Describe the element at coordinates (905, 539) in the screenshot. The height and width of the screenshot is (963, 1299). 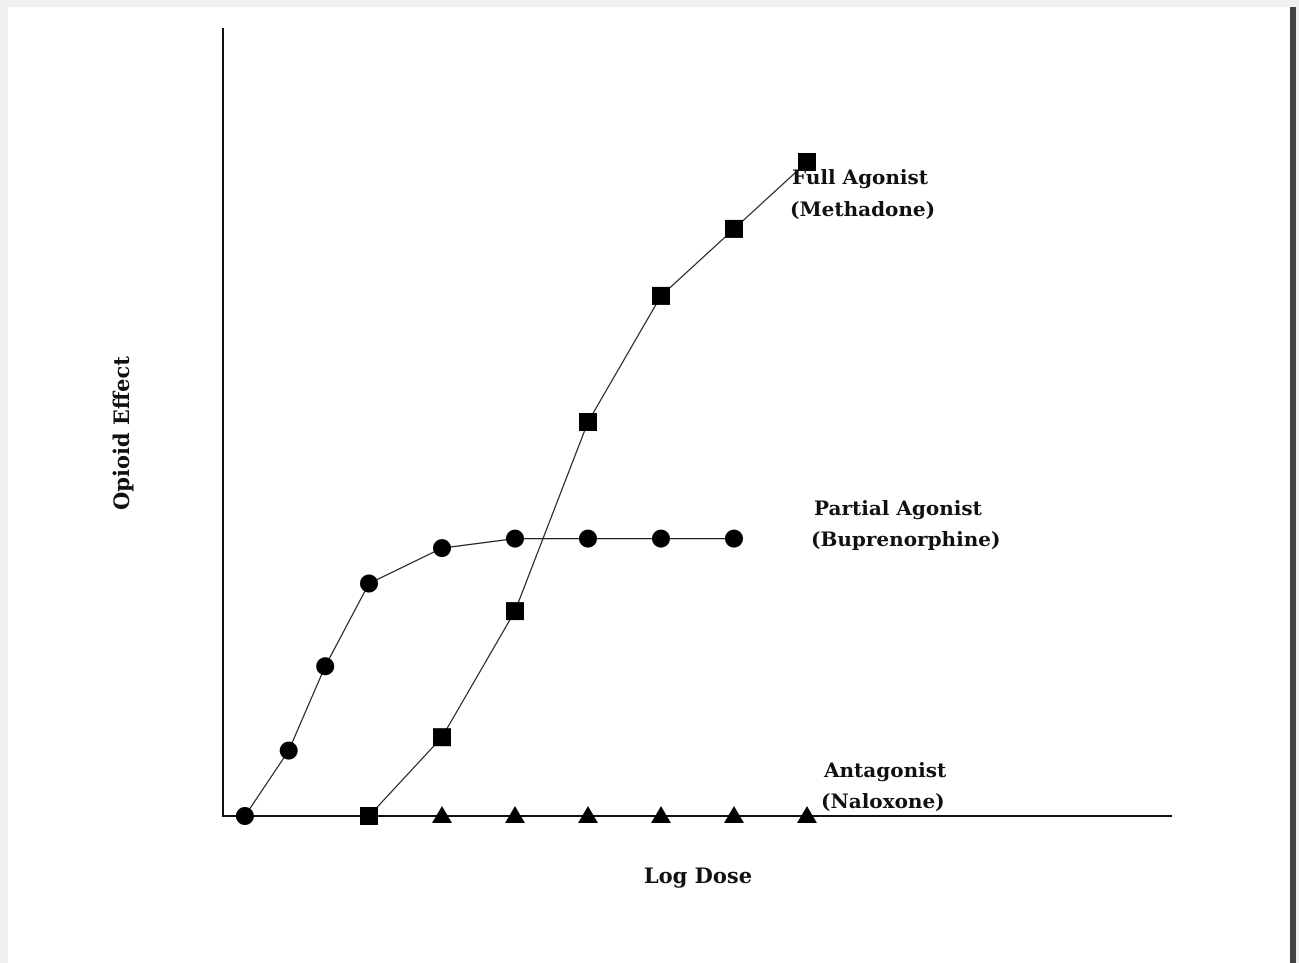
I see `legend-label-partial-agonist-line2: (Buprenorphine)` at that location.